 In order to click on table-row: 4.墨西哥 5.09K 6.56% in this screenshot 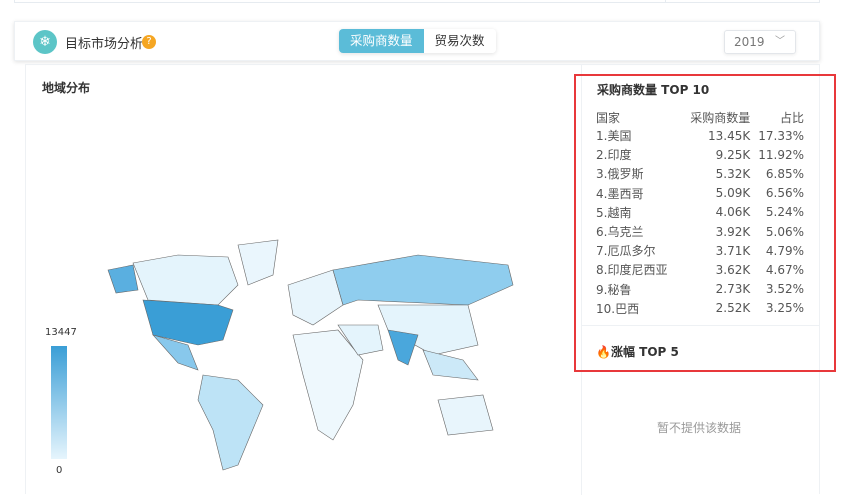, I will do `click(700, 193)`.